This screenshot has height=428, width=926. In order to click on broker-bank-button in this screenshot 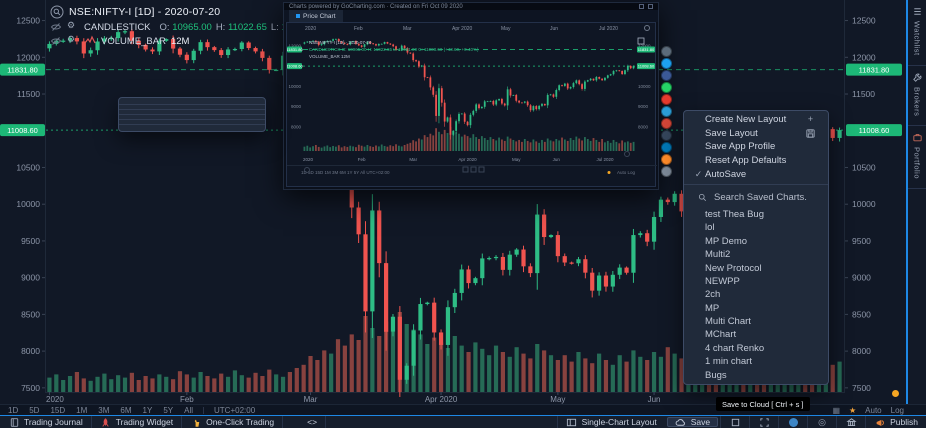, I will do `click(850, 422)`.